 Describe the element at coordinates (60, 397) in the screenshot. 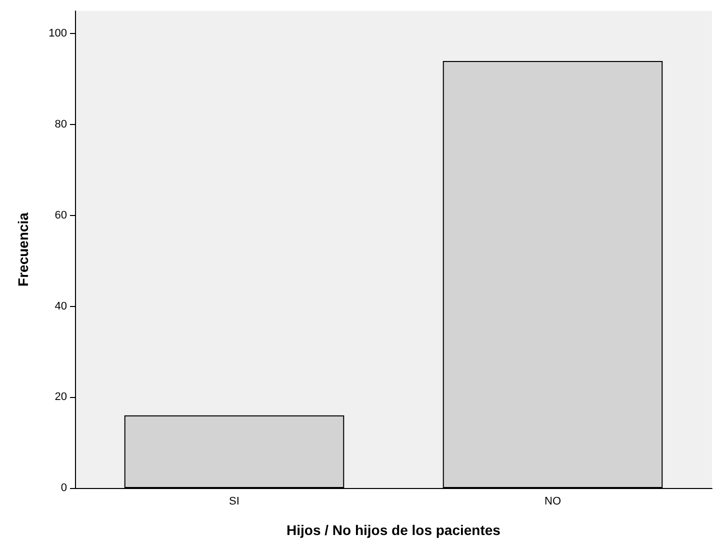

I see `y-tick-label: 20` at that location.